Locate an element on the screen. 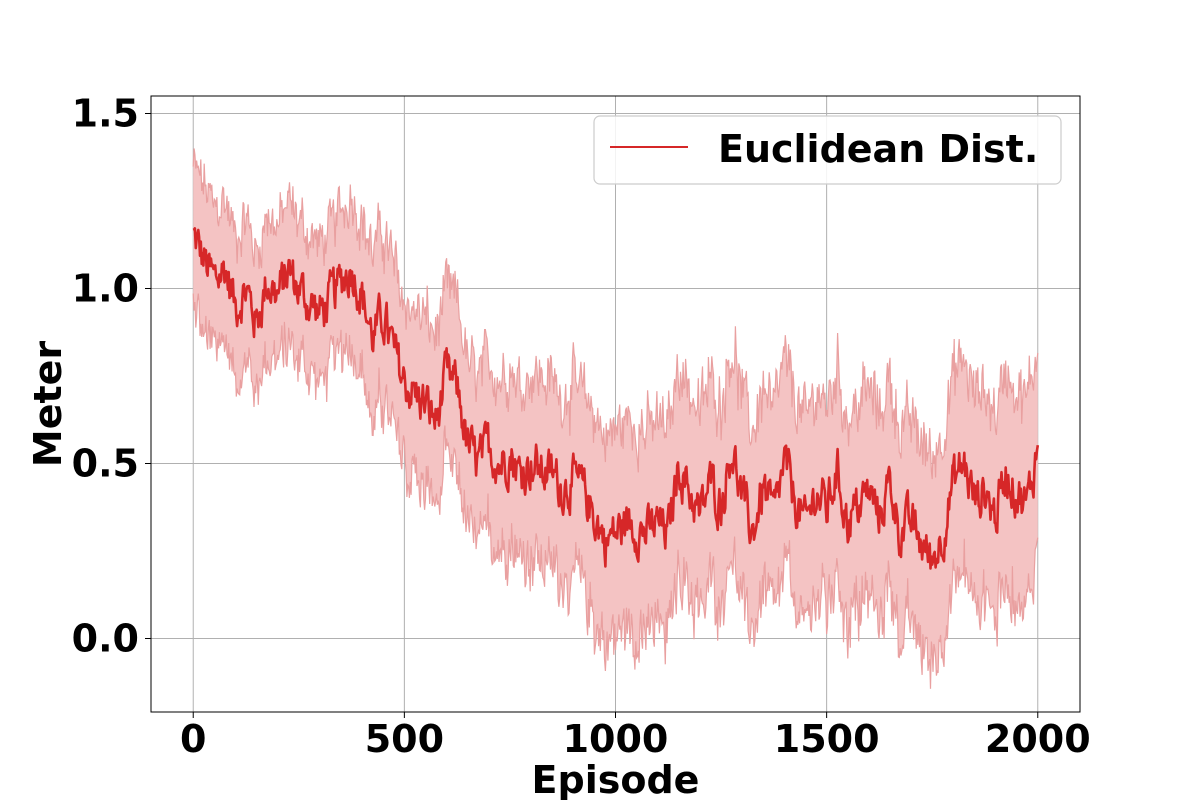 This screenshot has height=800, width=1200. x-tick-label-3: 1500 is located at coordinates (827, 739).